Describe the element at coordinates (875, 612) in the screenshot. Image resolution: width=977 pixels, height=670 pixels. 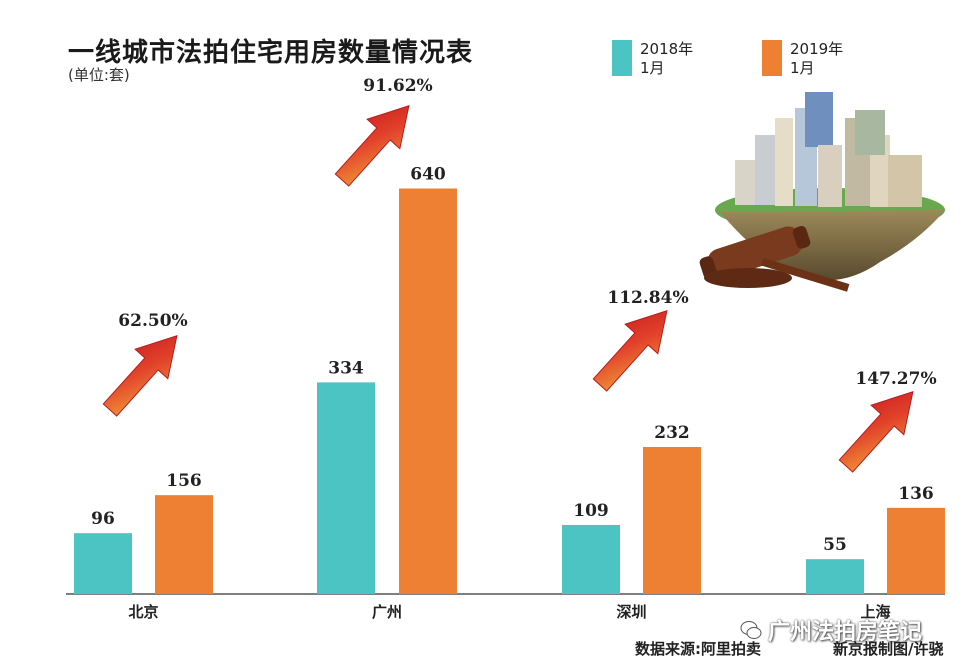
I see `category-label: 上海` at that location.